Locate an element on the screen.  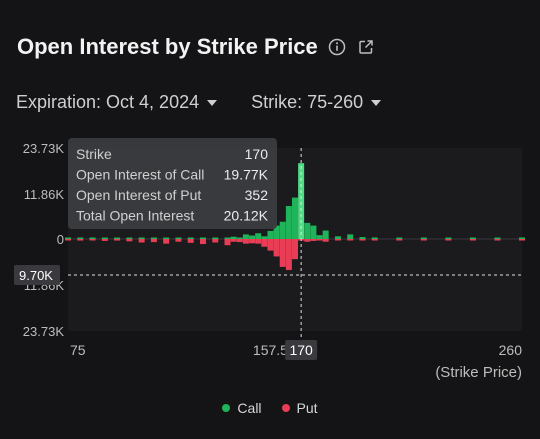
strike-range-label: Strike: 75-260 is located at coordinates (307, 102).